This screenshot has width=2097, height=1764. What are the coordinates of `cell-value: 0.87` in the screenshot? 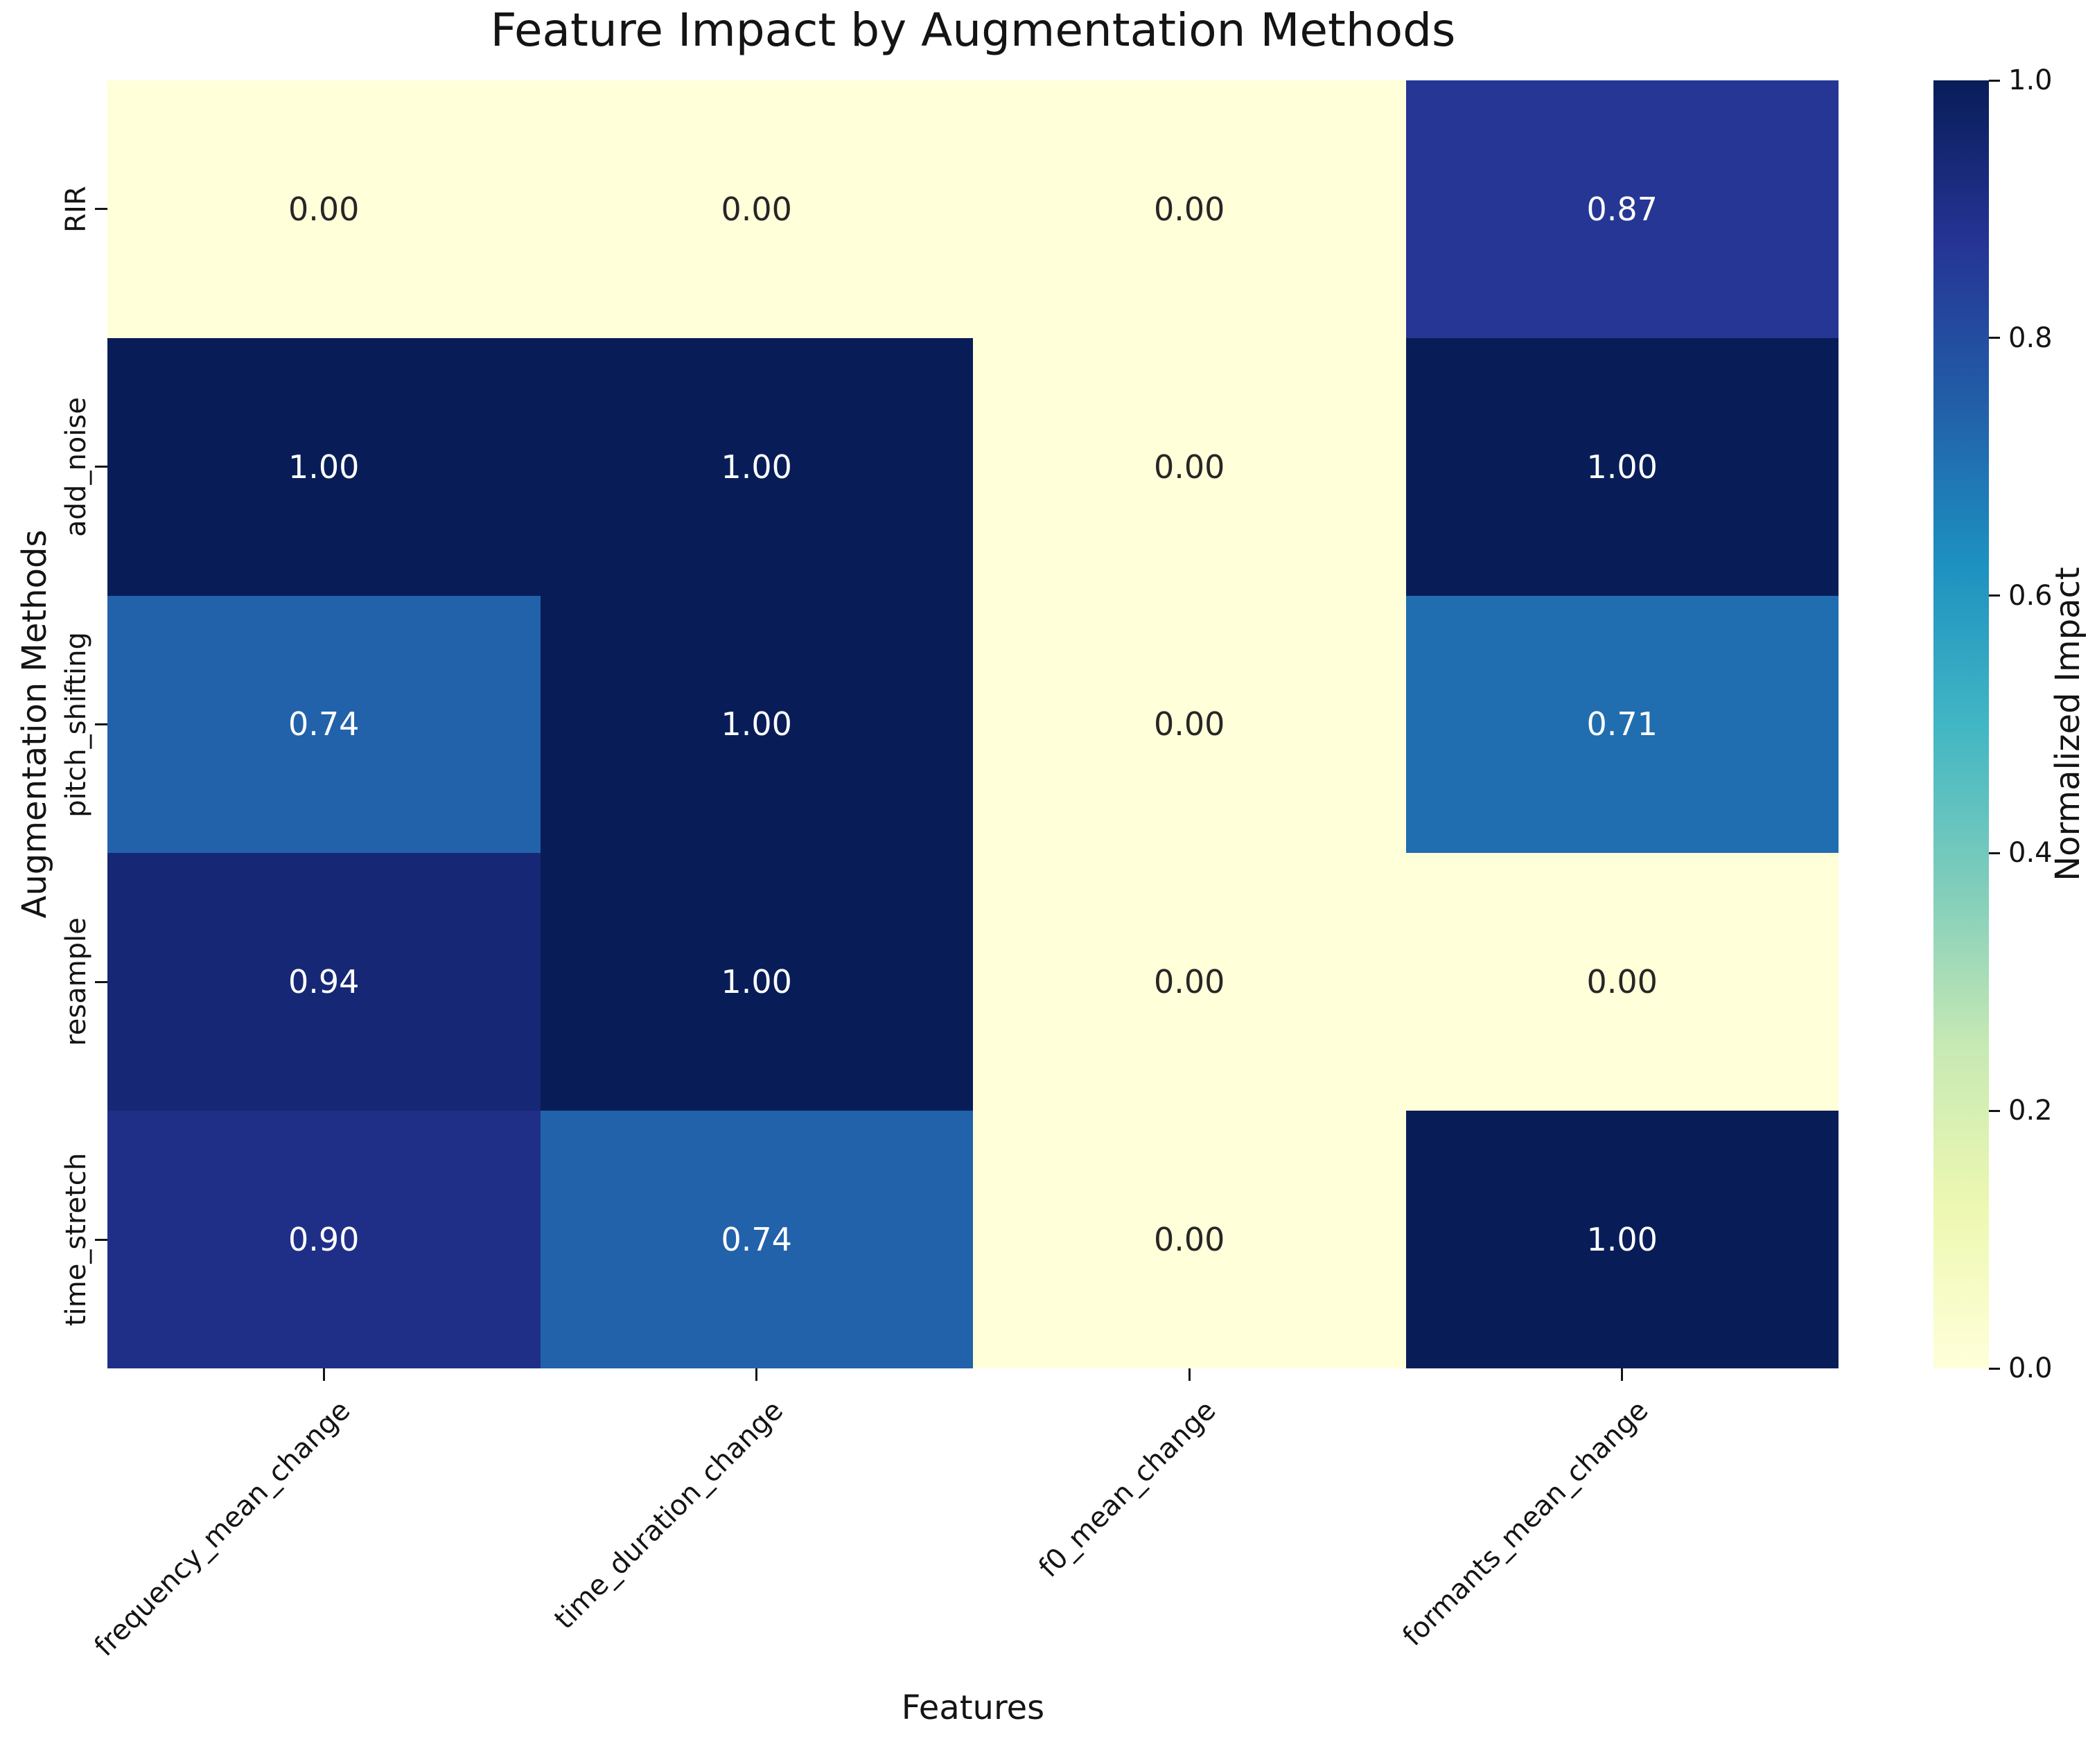 It's located at (1622, 209).